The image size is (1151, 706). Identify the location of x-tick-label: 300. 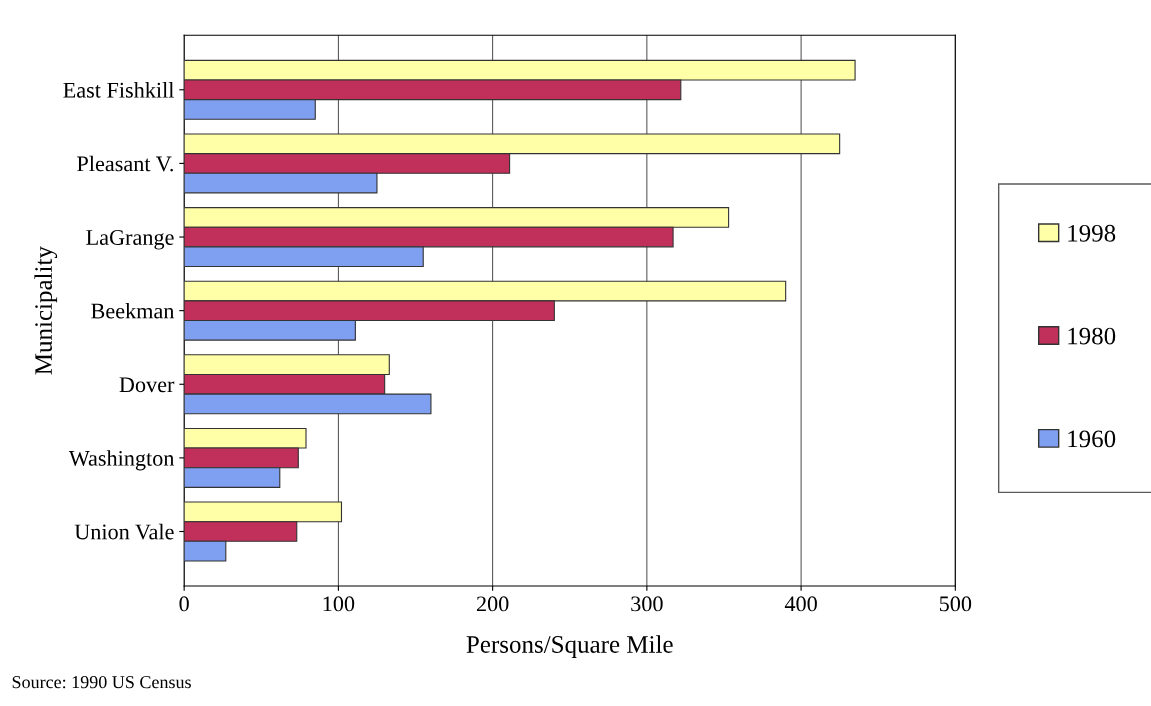
(647, 604).